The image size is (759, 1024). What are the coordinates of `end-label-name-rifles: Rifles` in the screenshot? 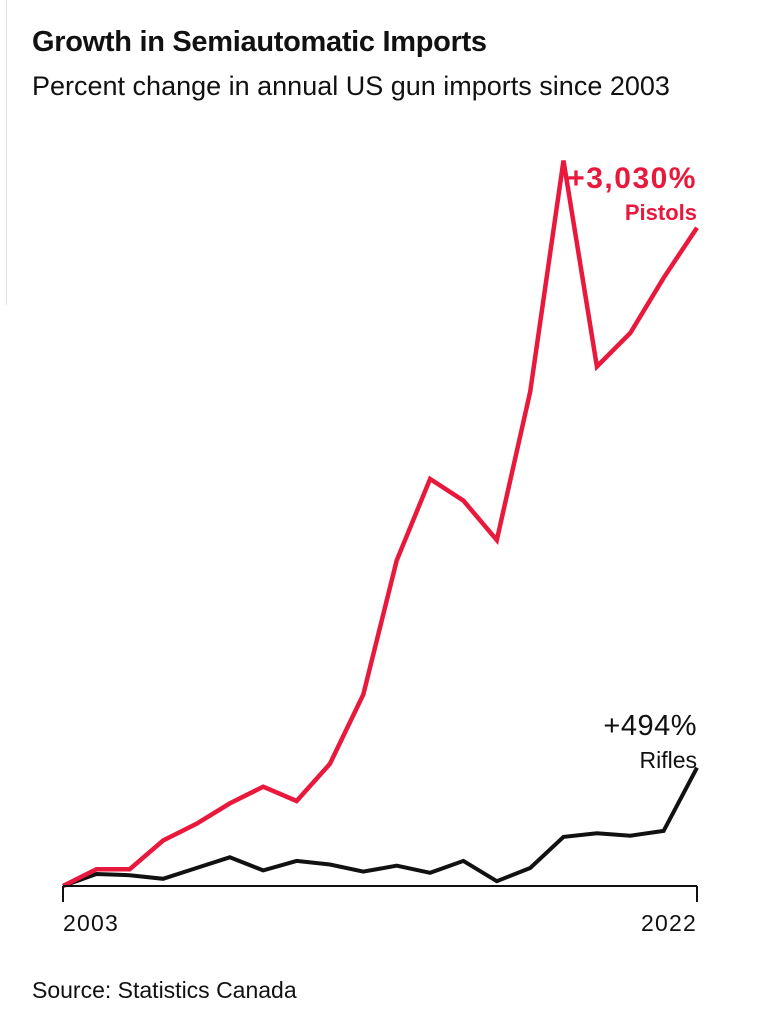 It's located at (668, 760).